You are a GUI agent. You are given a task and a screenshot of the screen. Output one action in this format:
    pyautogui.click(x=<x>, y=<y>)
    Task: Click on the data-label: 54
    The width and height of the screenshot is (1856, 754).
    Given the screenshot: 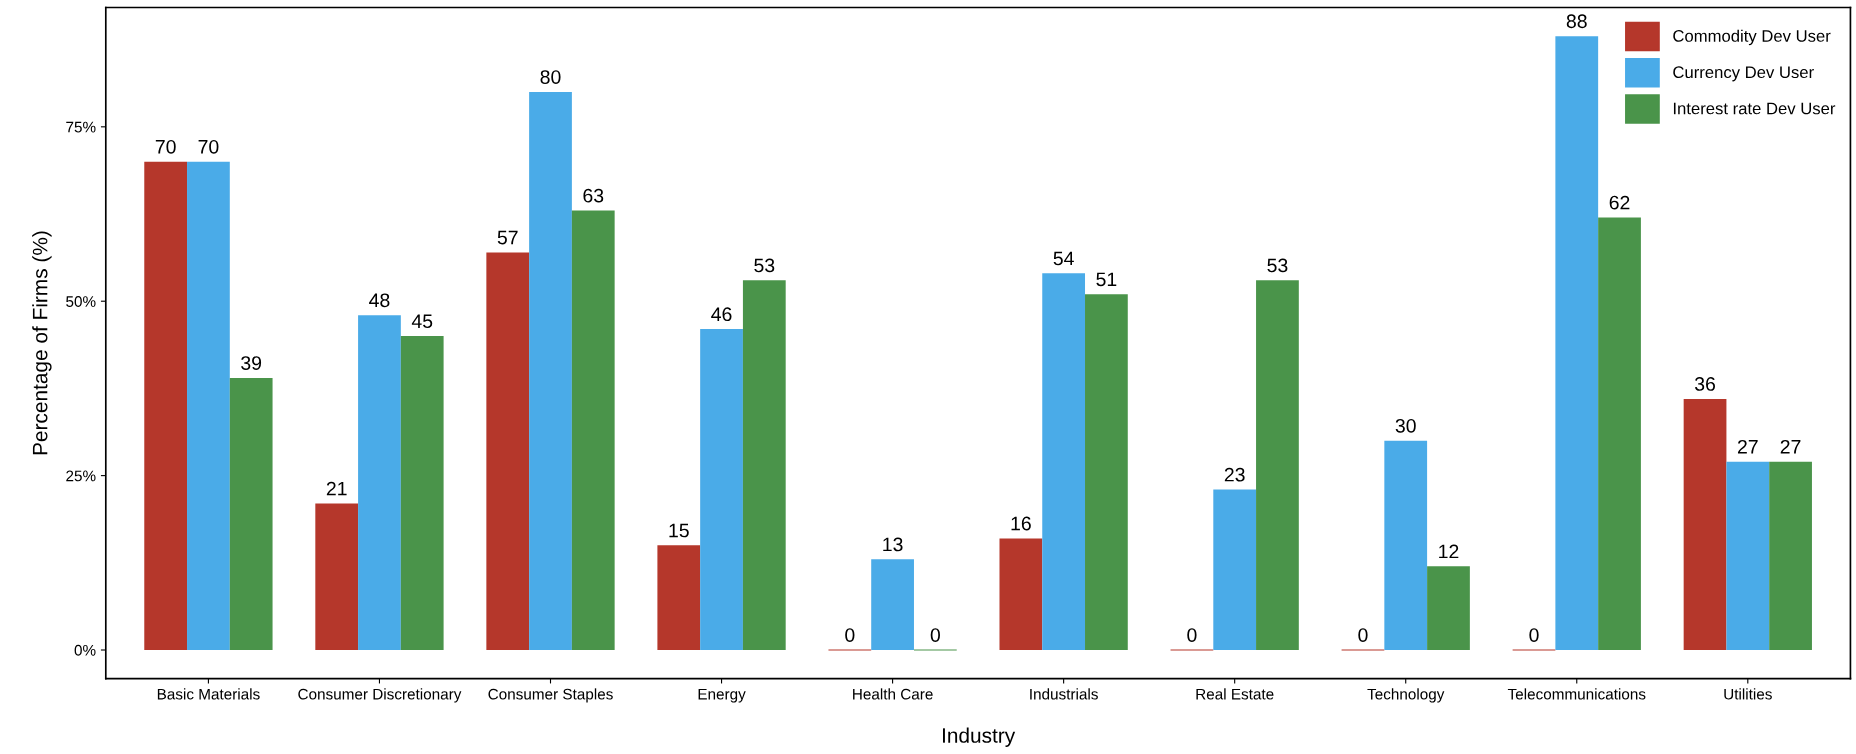 What is the action you would take?
    pyautogui.click(x=1063, y=258)
    